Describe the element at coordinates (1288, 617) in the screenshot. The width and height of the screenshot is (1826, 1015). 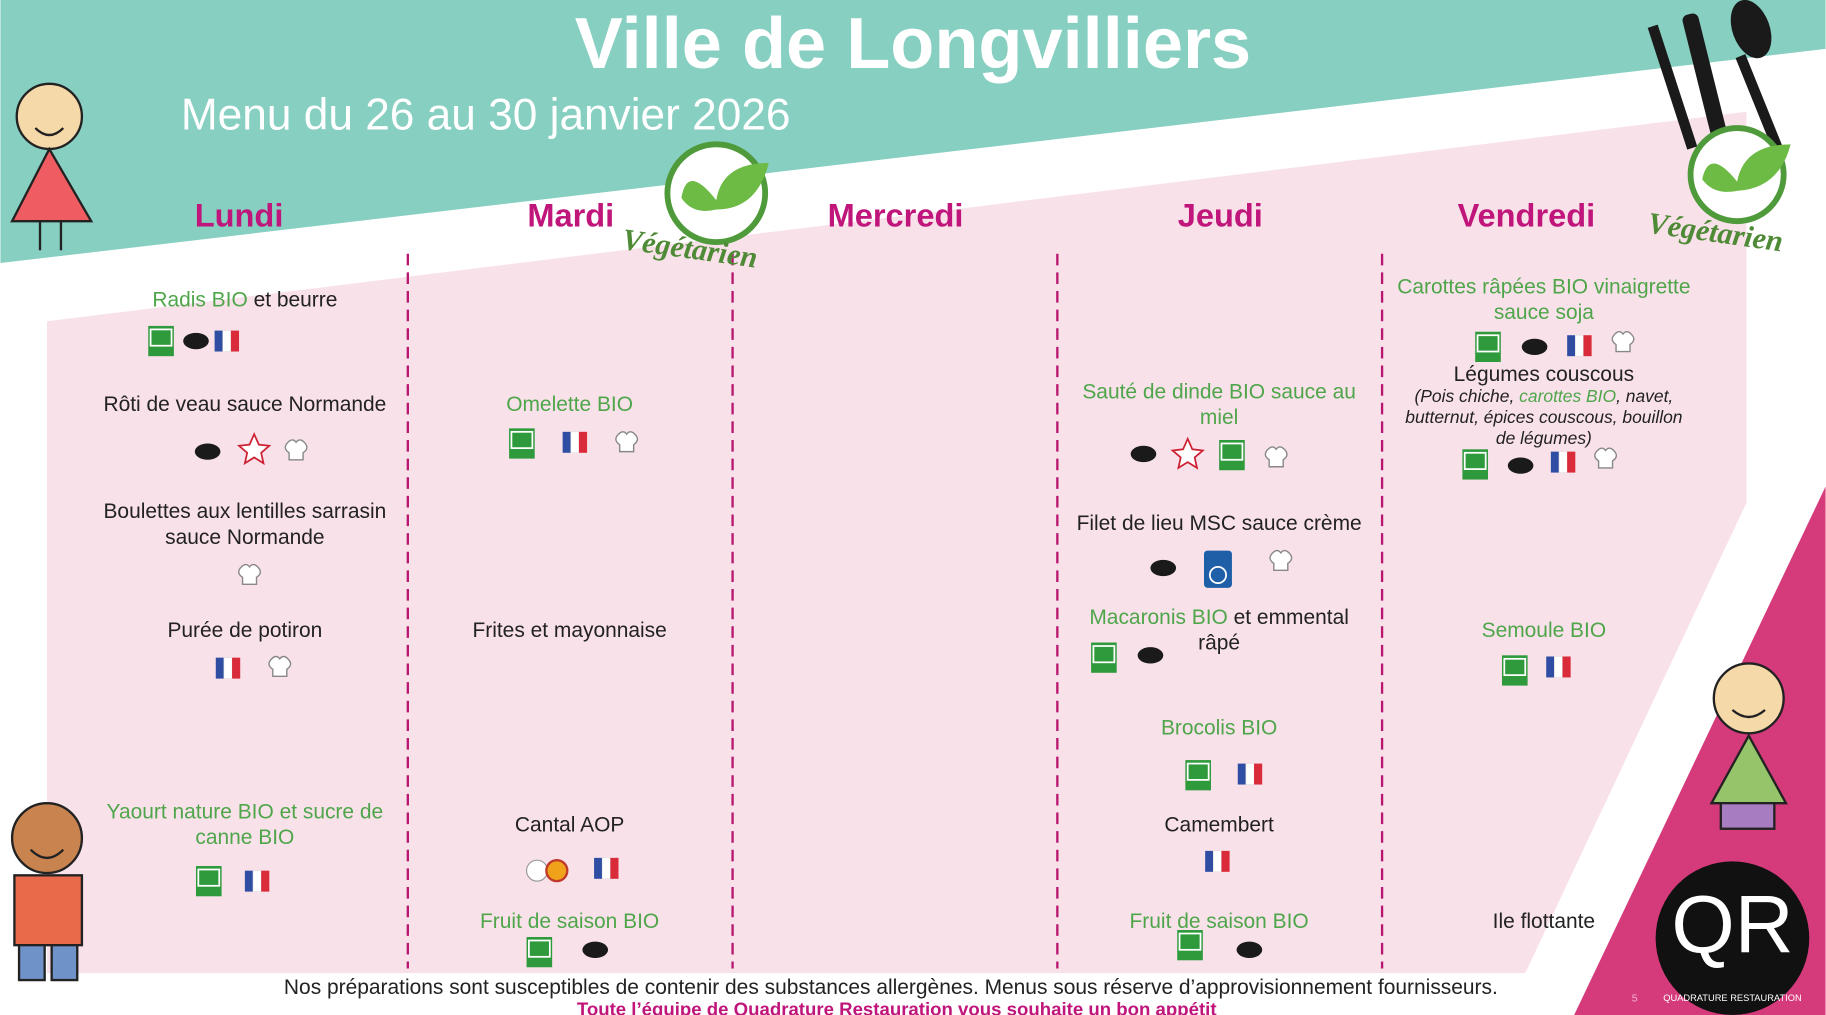
I see `dish-text: et emmental` at that location.